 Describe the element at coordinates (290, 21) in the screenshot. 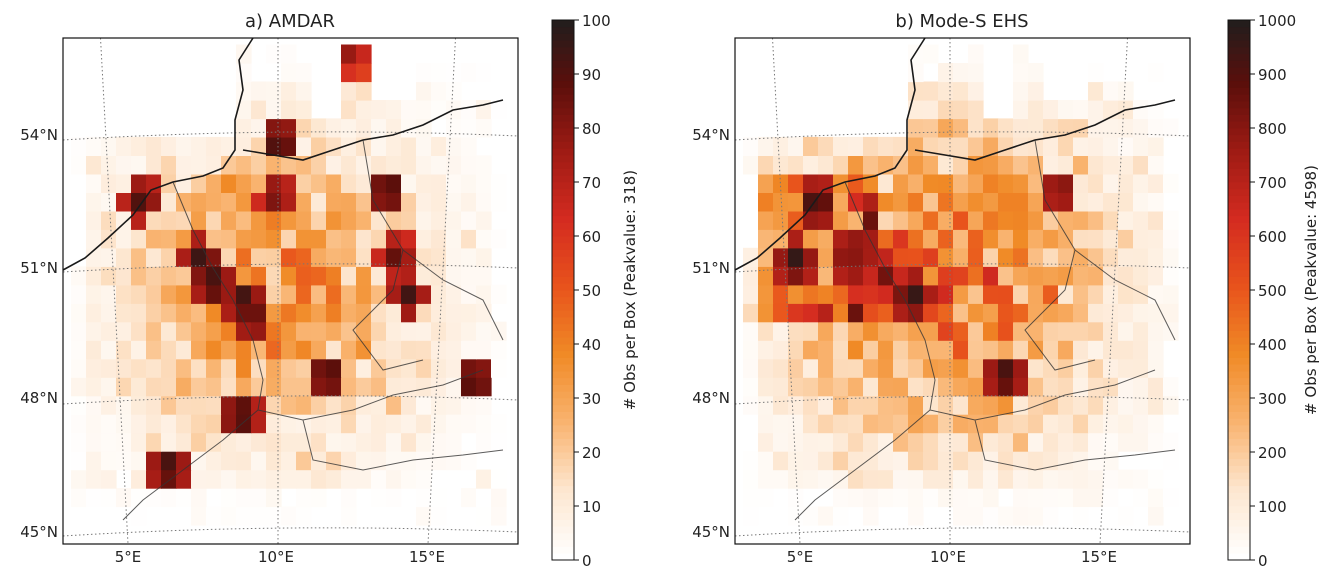

I see `amdar-title: a) AMDAR` at that location.